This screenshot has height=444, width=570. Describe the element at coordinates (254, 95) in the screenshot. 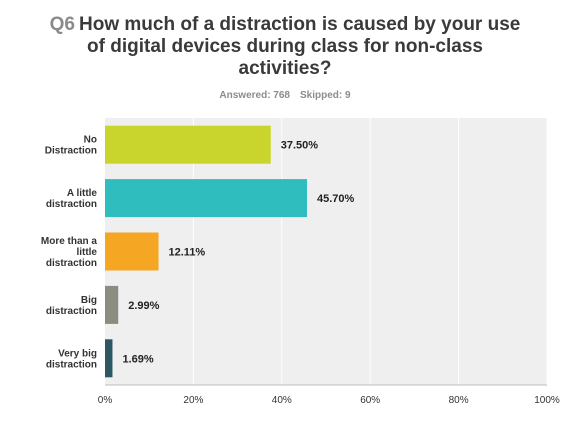

I see `answered-count: Answered: 768` at that location.